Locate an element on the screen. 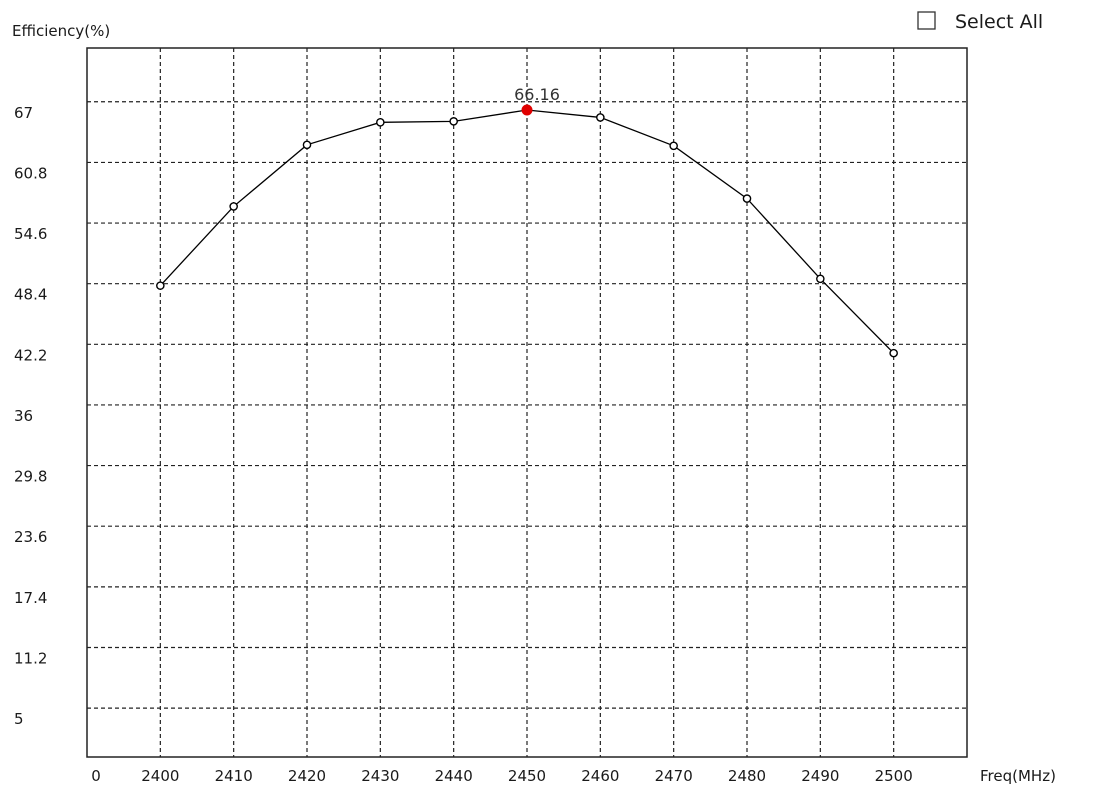 The height and width of the screenshot is (806, 1107). x-tick-label: 2490 is located at coordinates (820, 776).